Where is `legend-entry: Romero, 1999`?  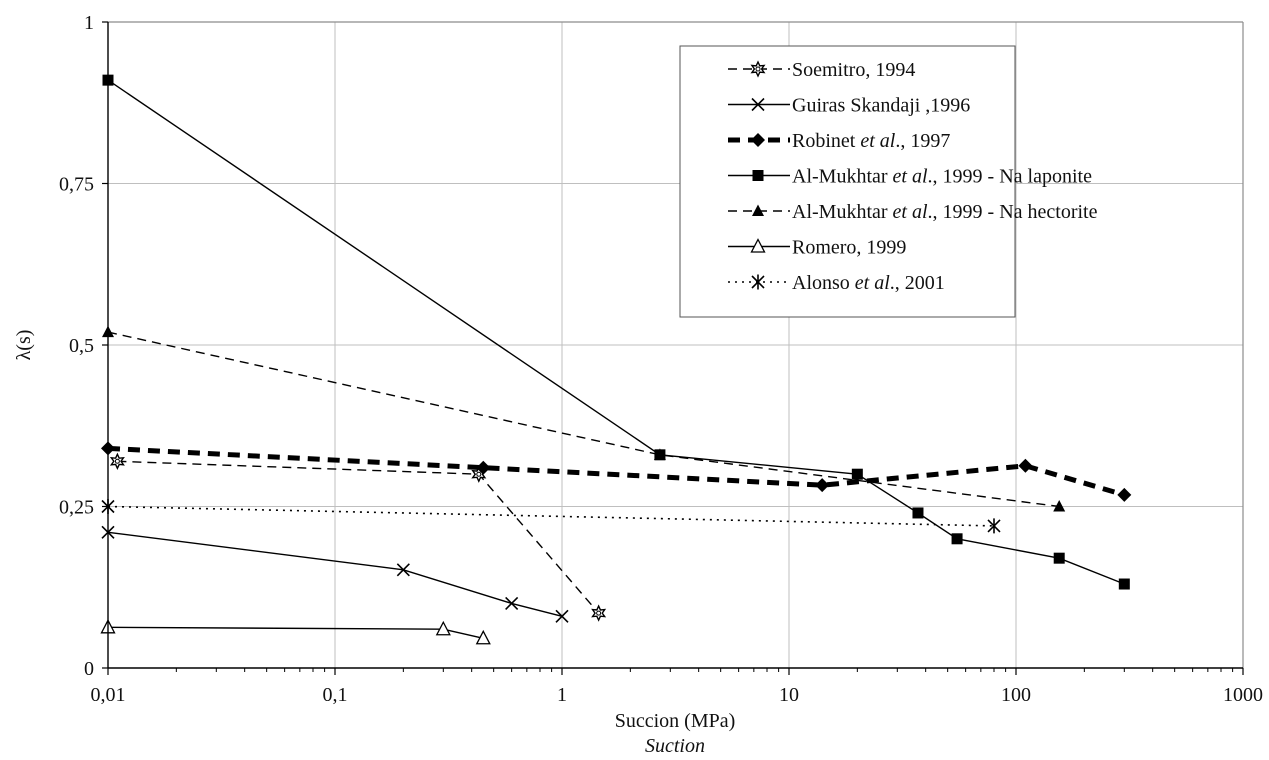
legend-entry: Romero, 1999 is located at coordinates (817, 248).